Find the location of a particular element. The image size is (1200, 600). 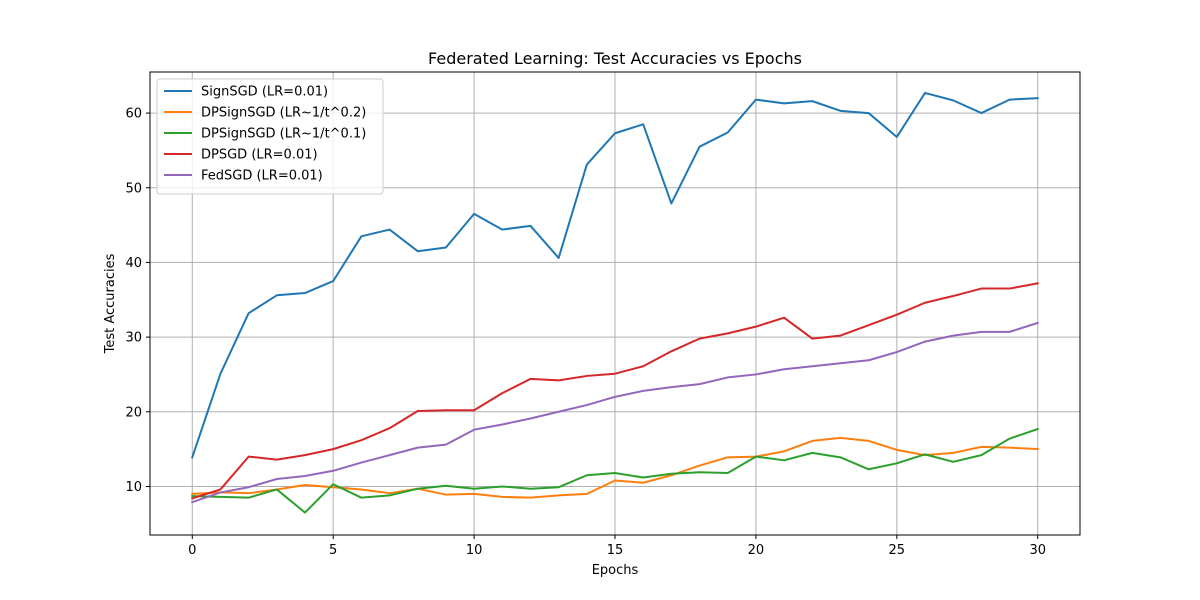

x-tick-label: 10 is located at coordinates (474, 550).